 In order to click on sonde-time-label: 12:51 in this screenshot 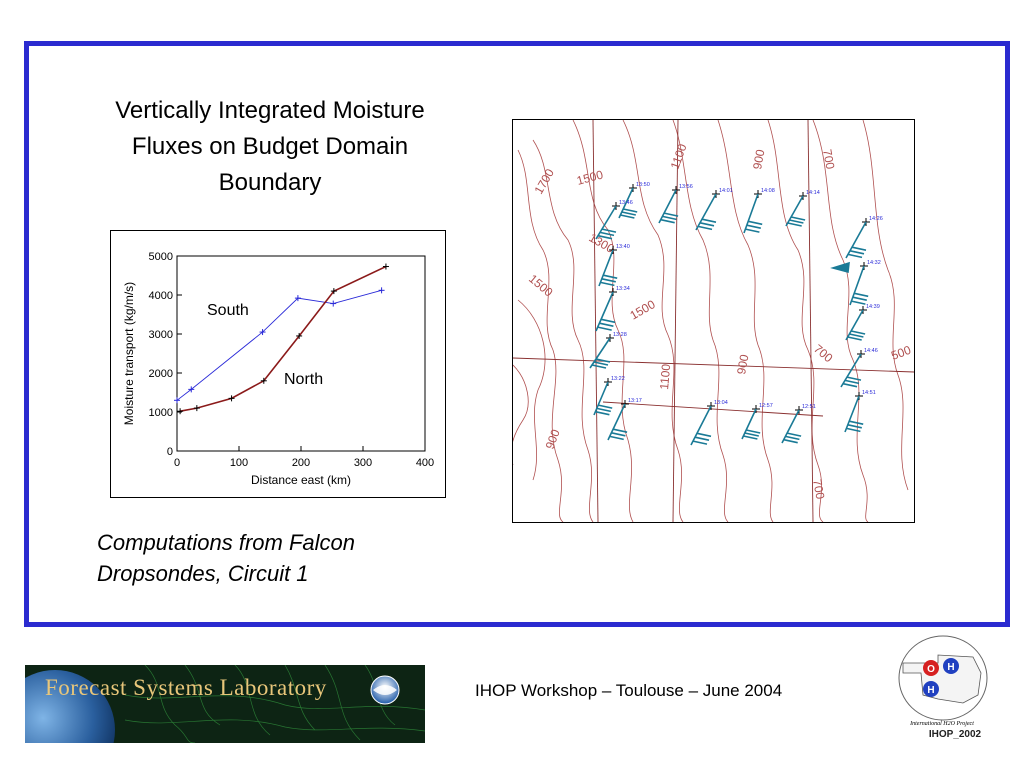, I will do `click(809, 407)`.